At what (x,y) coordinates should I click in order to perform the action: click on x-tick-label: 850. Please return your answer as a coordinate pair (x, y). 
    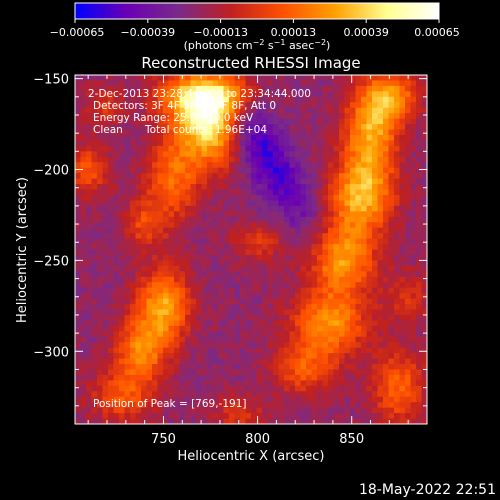
    Looking at the image, I should click on (351, 439).